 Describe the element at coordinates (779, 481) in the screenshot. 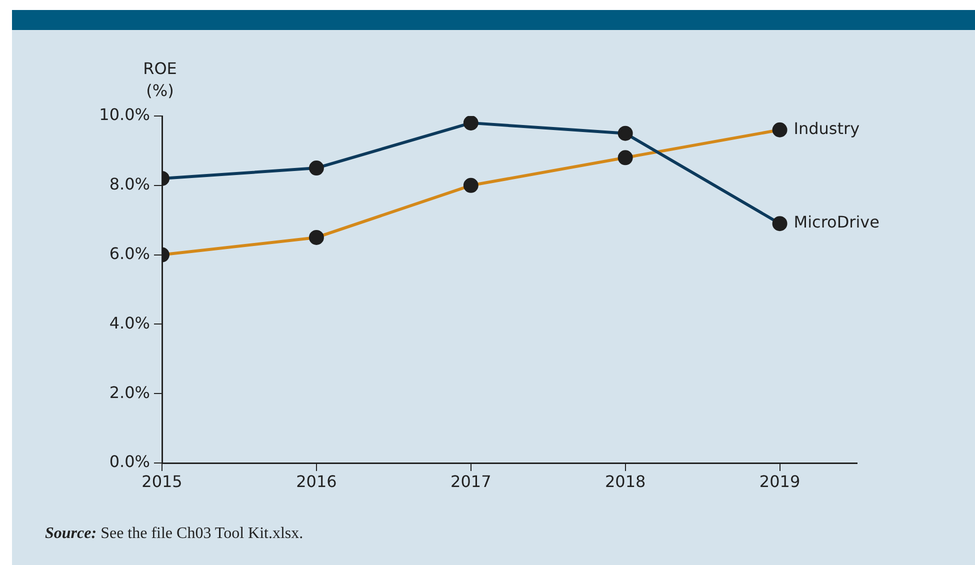

I see `x-tick-label: 2019` at that location.